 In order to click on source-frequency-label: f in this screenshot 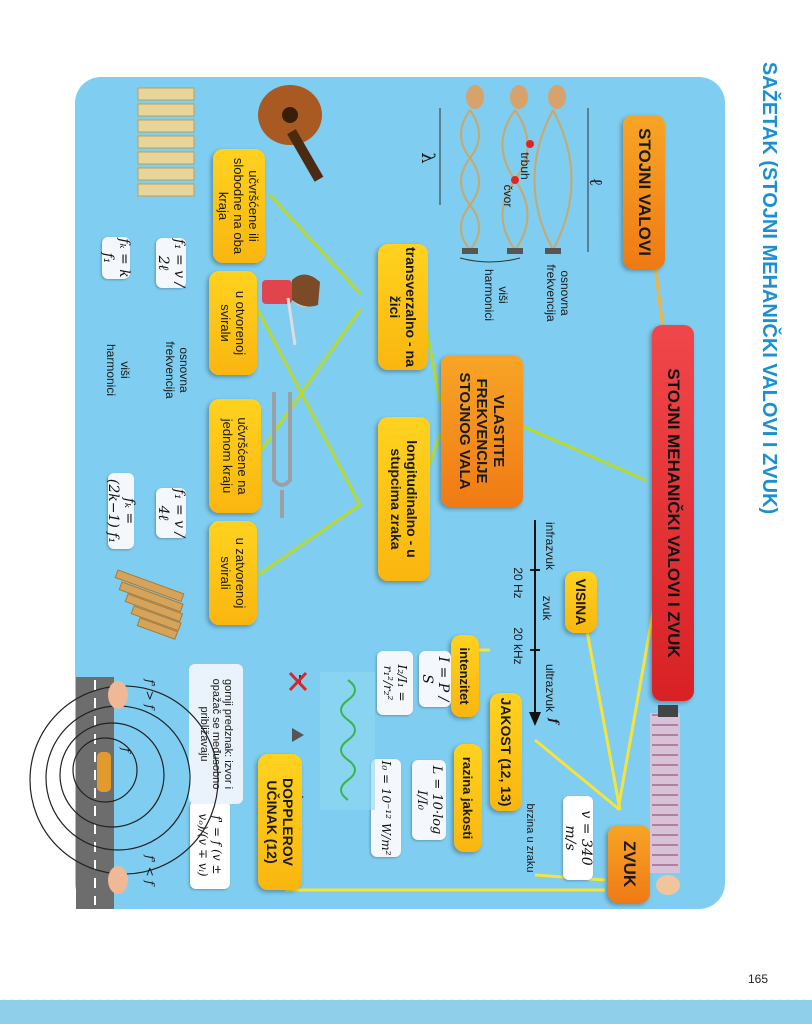, I will do `click(126, 750)`.